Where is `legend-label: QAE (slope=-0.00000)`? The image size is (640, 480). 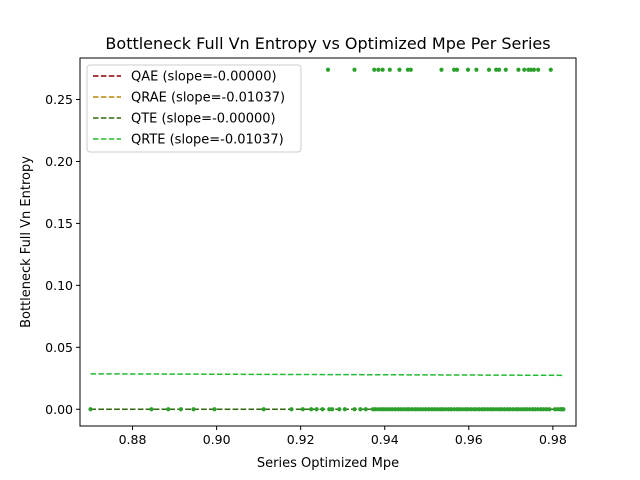
legend-label: QAE (slope=-0.00000) is located at coordinates (204, 77).